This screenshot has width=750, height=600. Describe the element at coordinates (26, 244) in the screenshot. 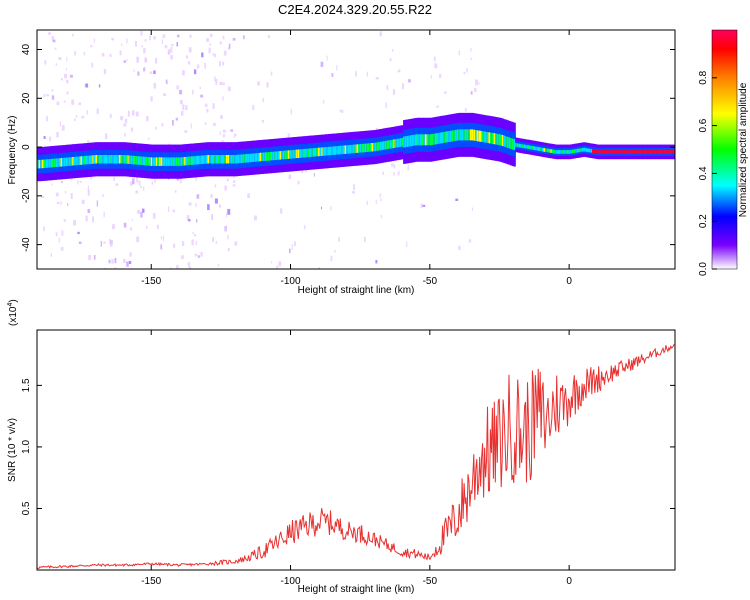

I see `spectrogram-ytick-label: -40` at that location.